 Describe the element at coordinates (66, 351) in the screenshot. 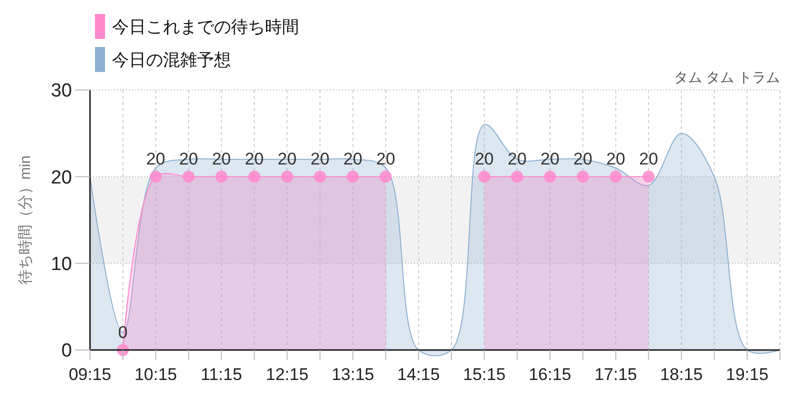

I see `y-tick-label: 0` at that location.